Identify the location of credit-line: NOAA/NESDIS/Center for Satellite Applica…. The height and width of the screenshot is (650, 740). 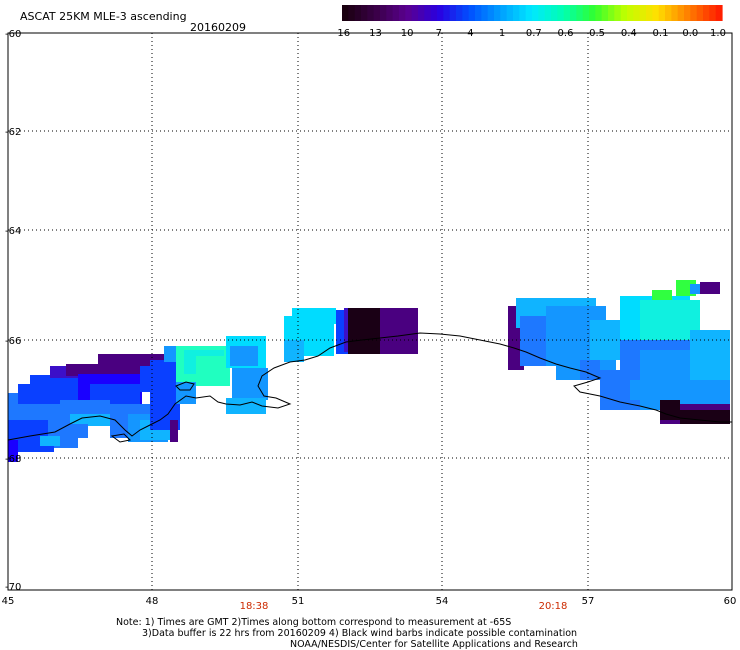
(434, 644).